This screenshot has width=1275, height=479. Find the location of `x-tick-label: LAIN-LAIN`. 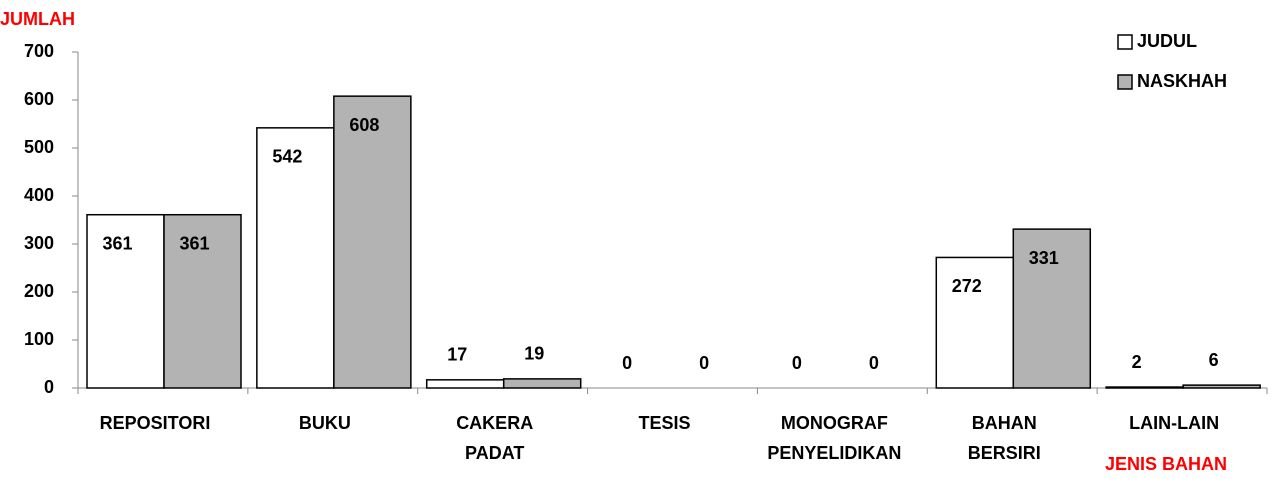

x-tick-label: LAIN-LAIN is located at coordinates (1174, 423).